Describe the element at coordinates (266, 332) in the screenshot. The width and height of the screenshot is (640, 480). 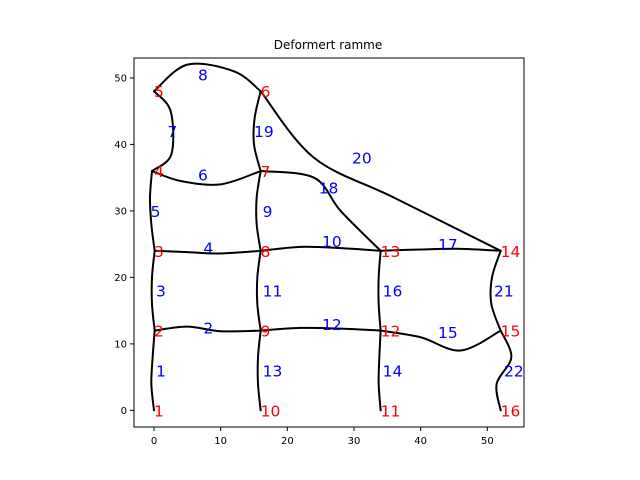
I see `node-label: 9` at that location.